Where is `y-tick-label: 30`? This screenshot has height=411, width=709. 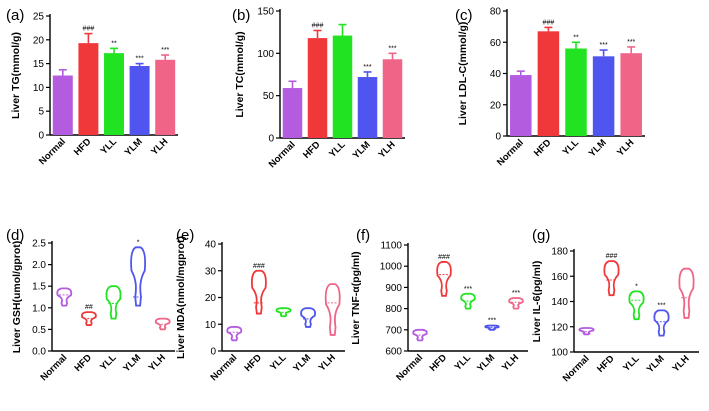 y-tick-label: 30 is located at coordinates (211, 271).